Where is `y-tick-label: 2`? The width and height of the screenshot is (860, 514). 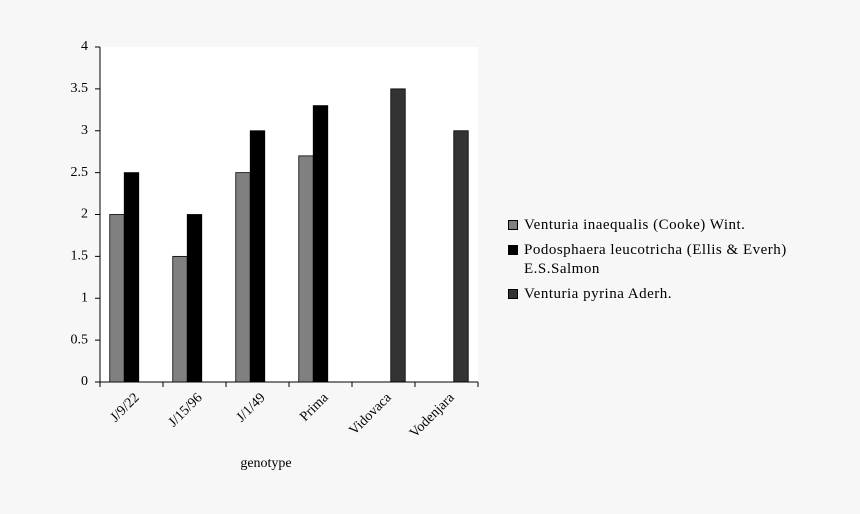
y-tick-label: 2 is located at coordinates (84, 214).